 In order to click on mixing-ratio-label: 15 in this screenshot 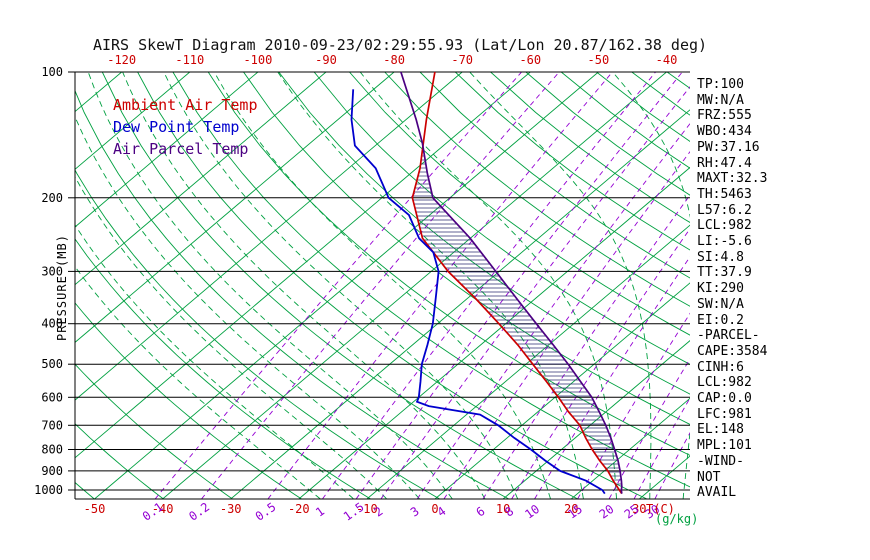, I will do `click(575, 512)`.